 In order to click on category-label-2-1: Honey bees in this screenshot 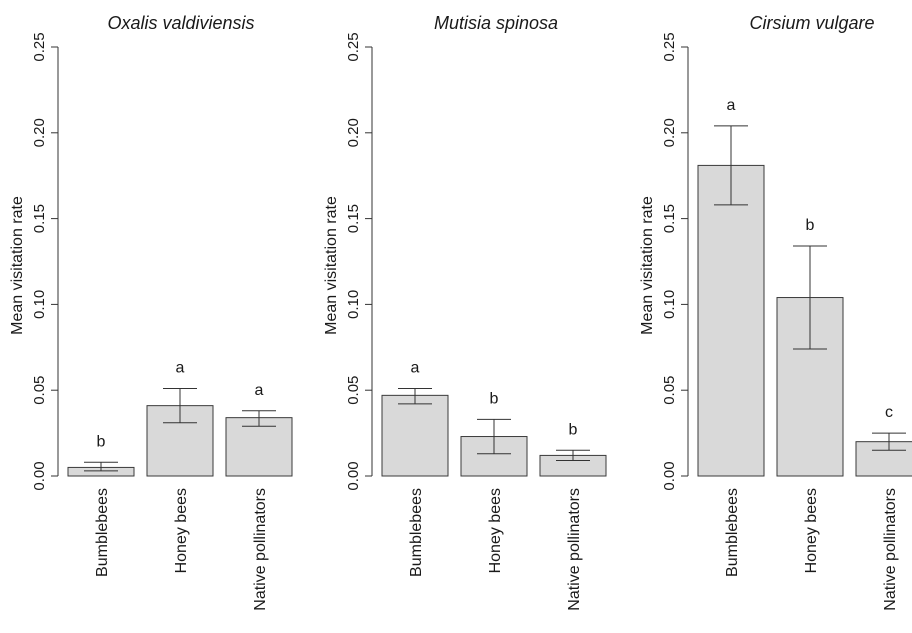, I will do `click(811, 530)`.